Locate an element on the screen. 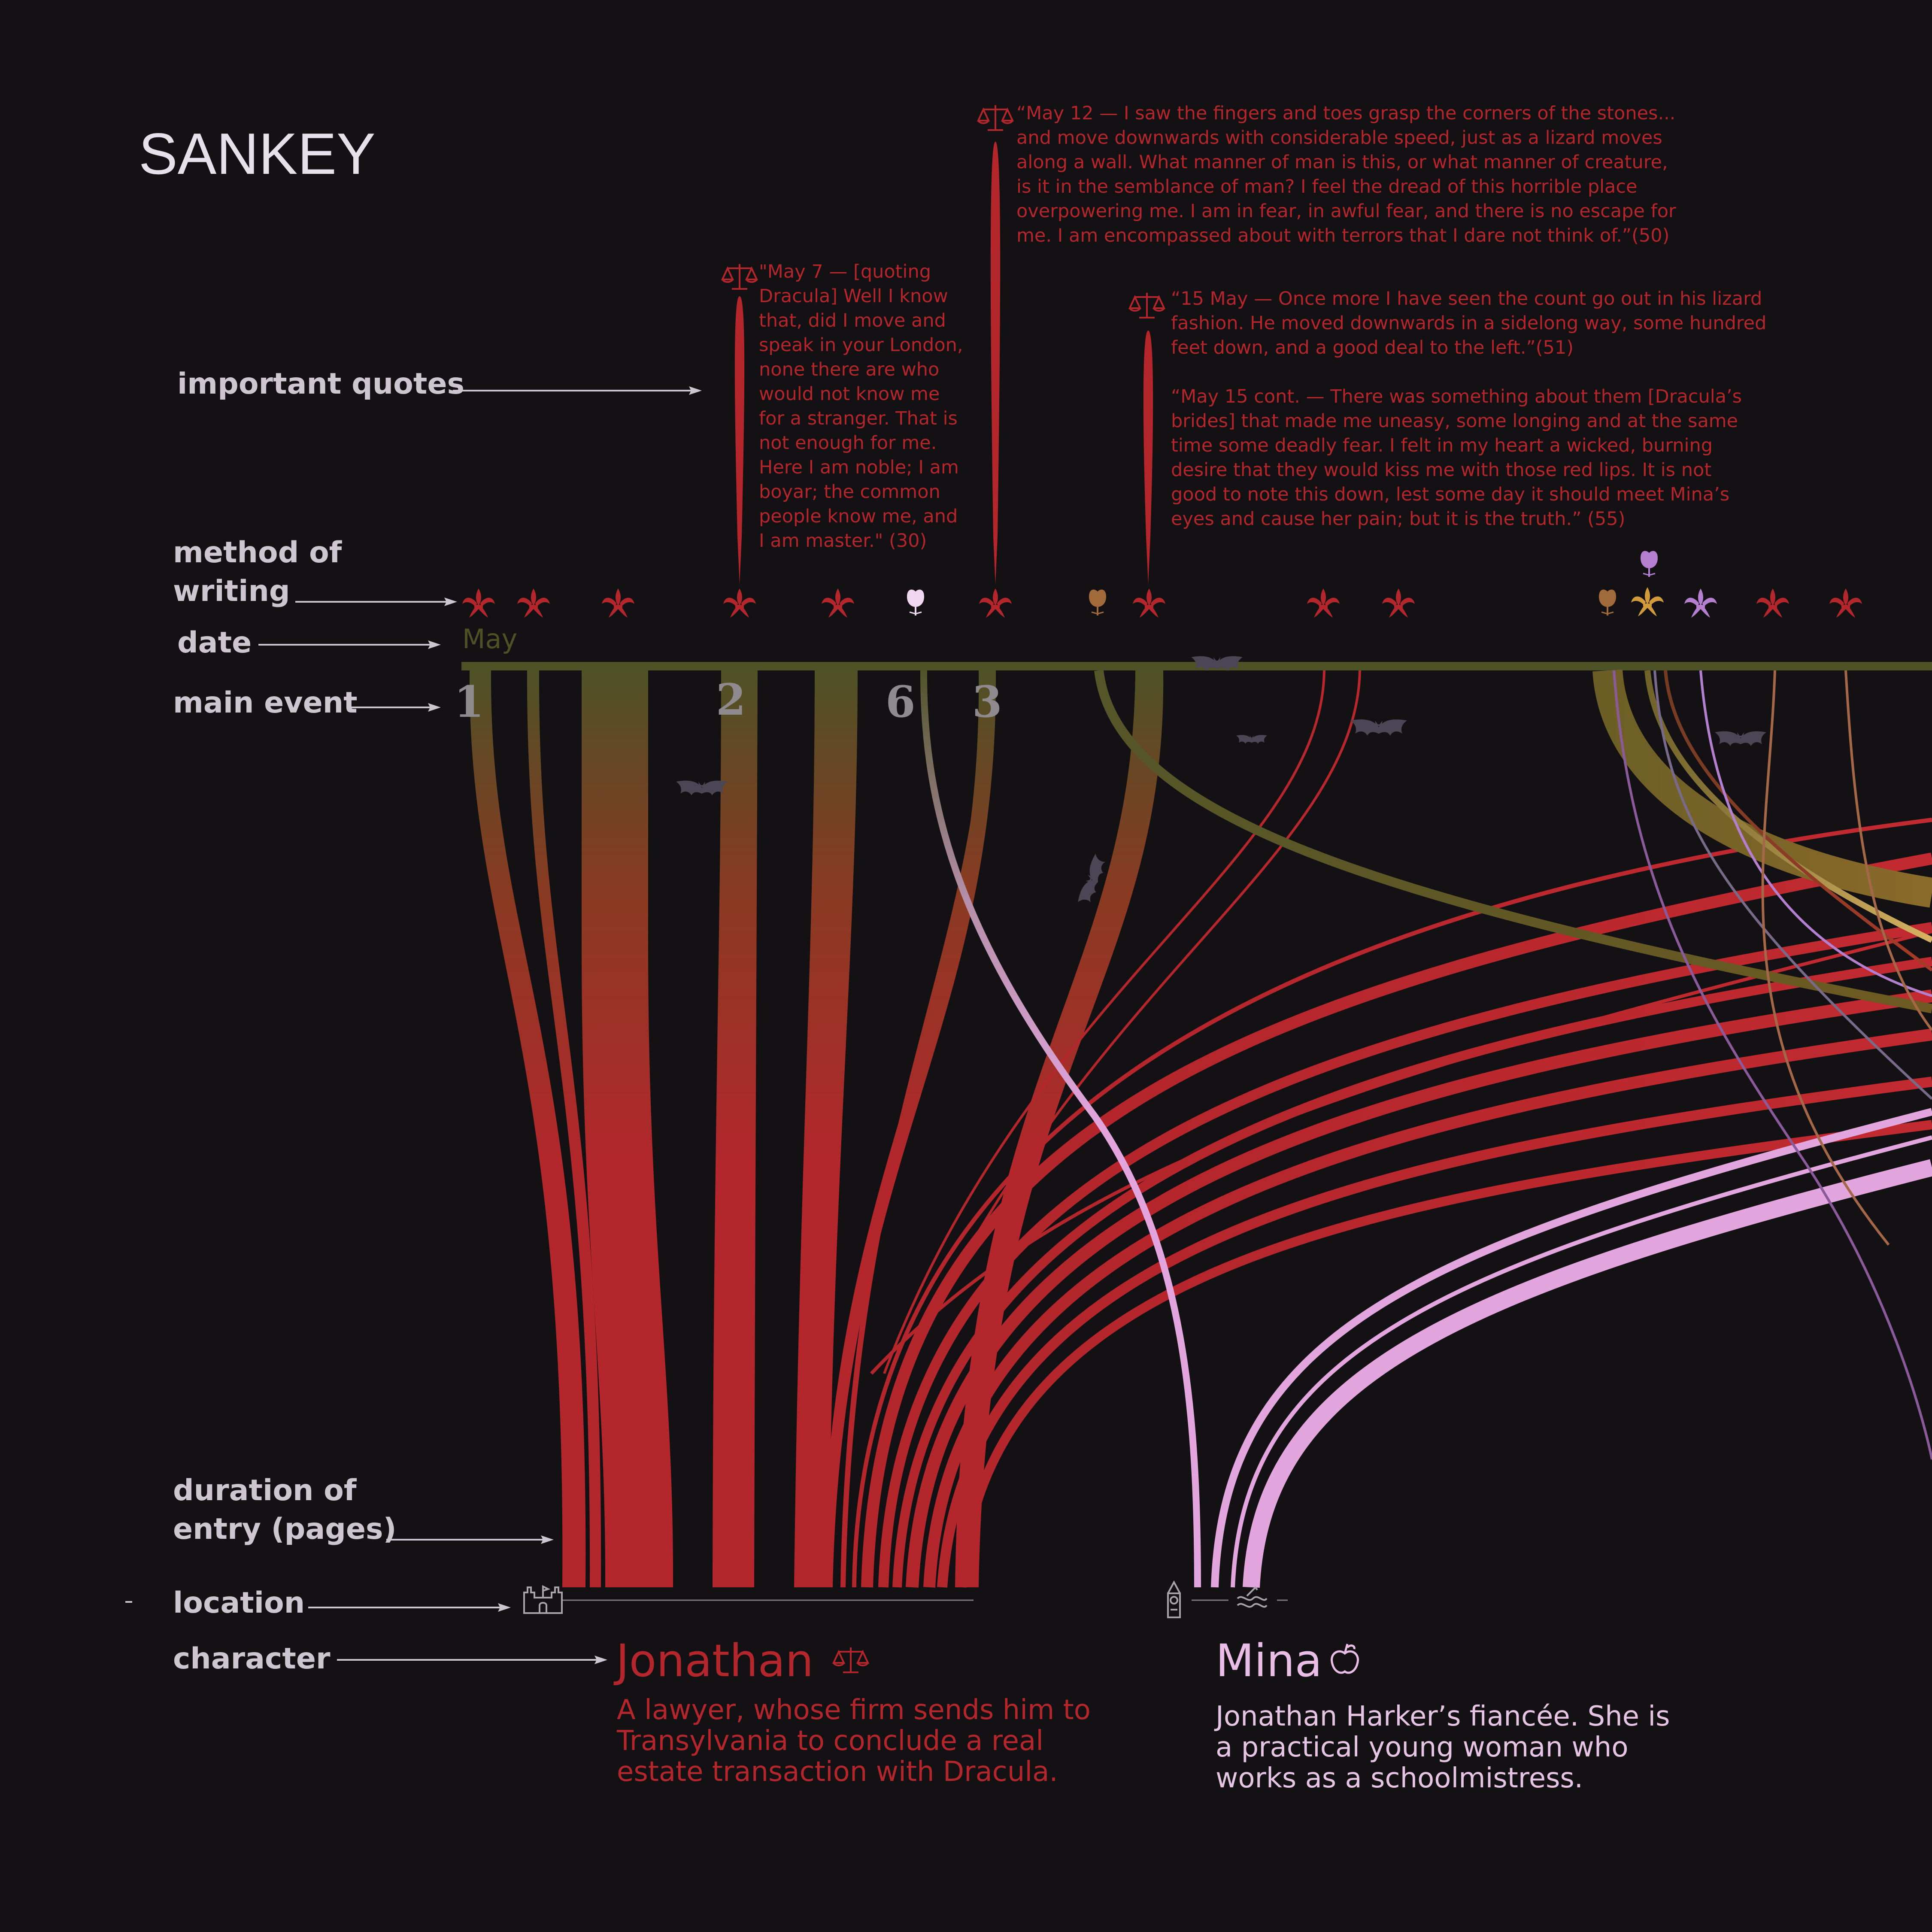 This screenshot has height=1932, width=1932. character-desc: estate transaction with Dracula. is located at coordinates (837, 1772).